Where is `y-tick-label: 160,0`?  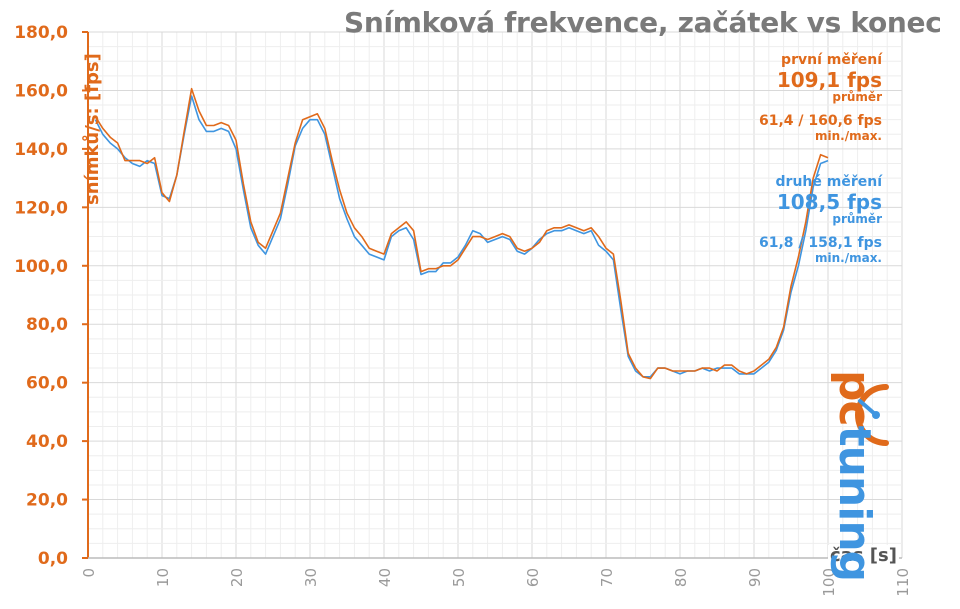 y-tick-label: 160,0 is located at coordinates (41, 91).